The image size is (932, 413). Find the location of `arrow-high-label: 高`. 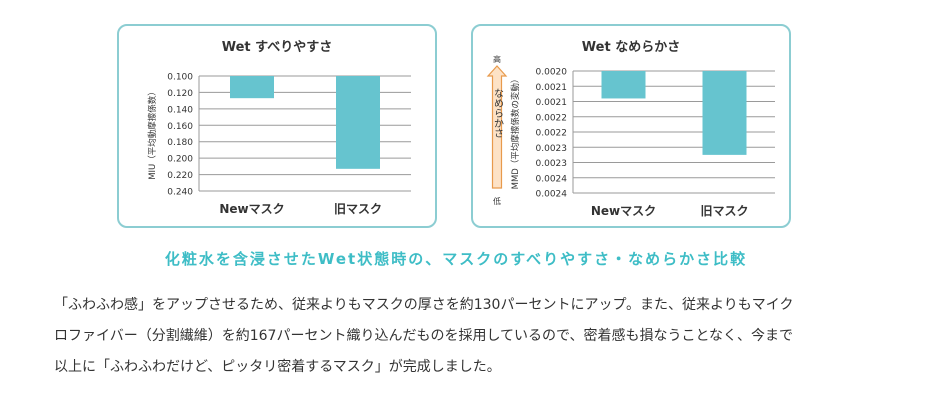

arrow-high-label: 高 is located at coordinates (497, 59).